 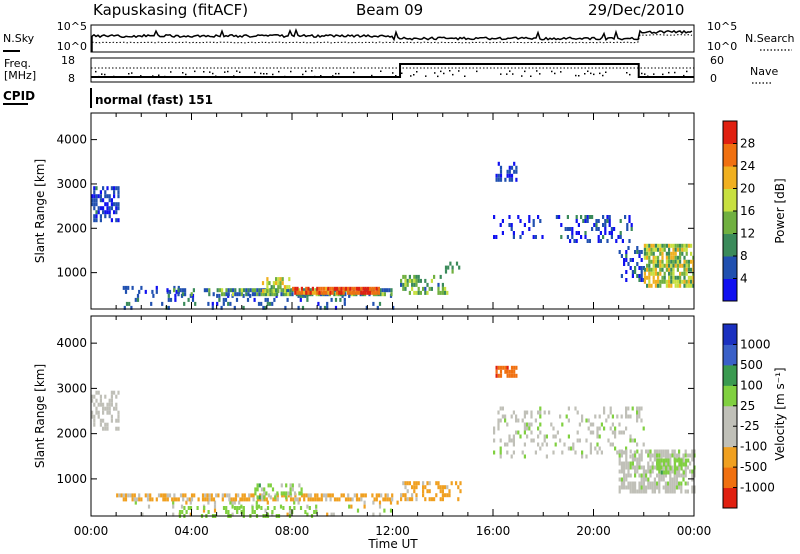 I want to click on cpid-label: CPID, so click(x=19, y=96).